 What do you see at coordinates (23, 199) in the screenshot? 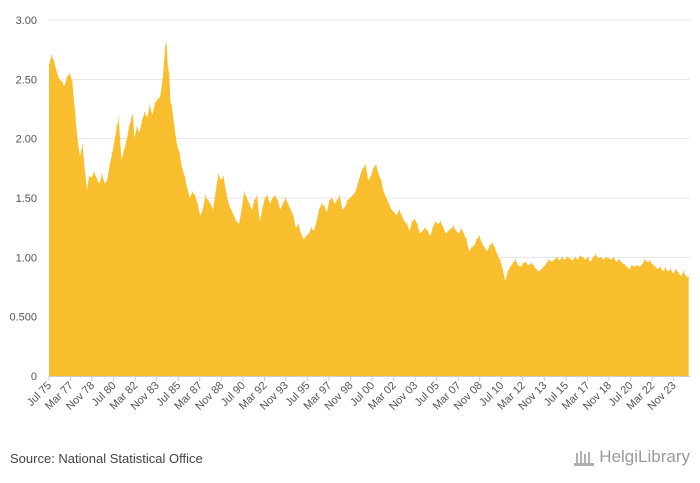
I see `y-axis: 0 0.500 1.00 1.50 2.00 2.50 3.00` at bounding box center [23, 199].